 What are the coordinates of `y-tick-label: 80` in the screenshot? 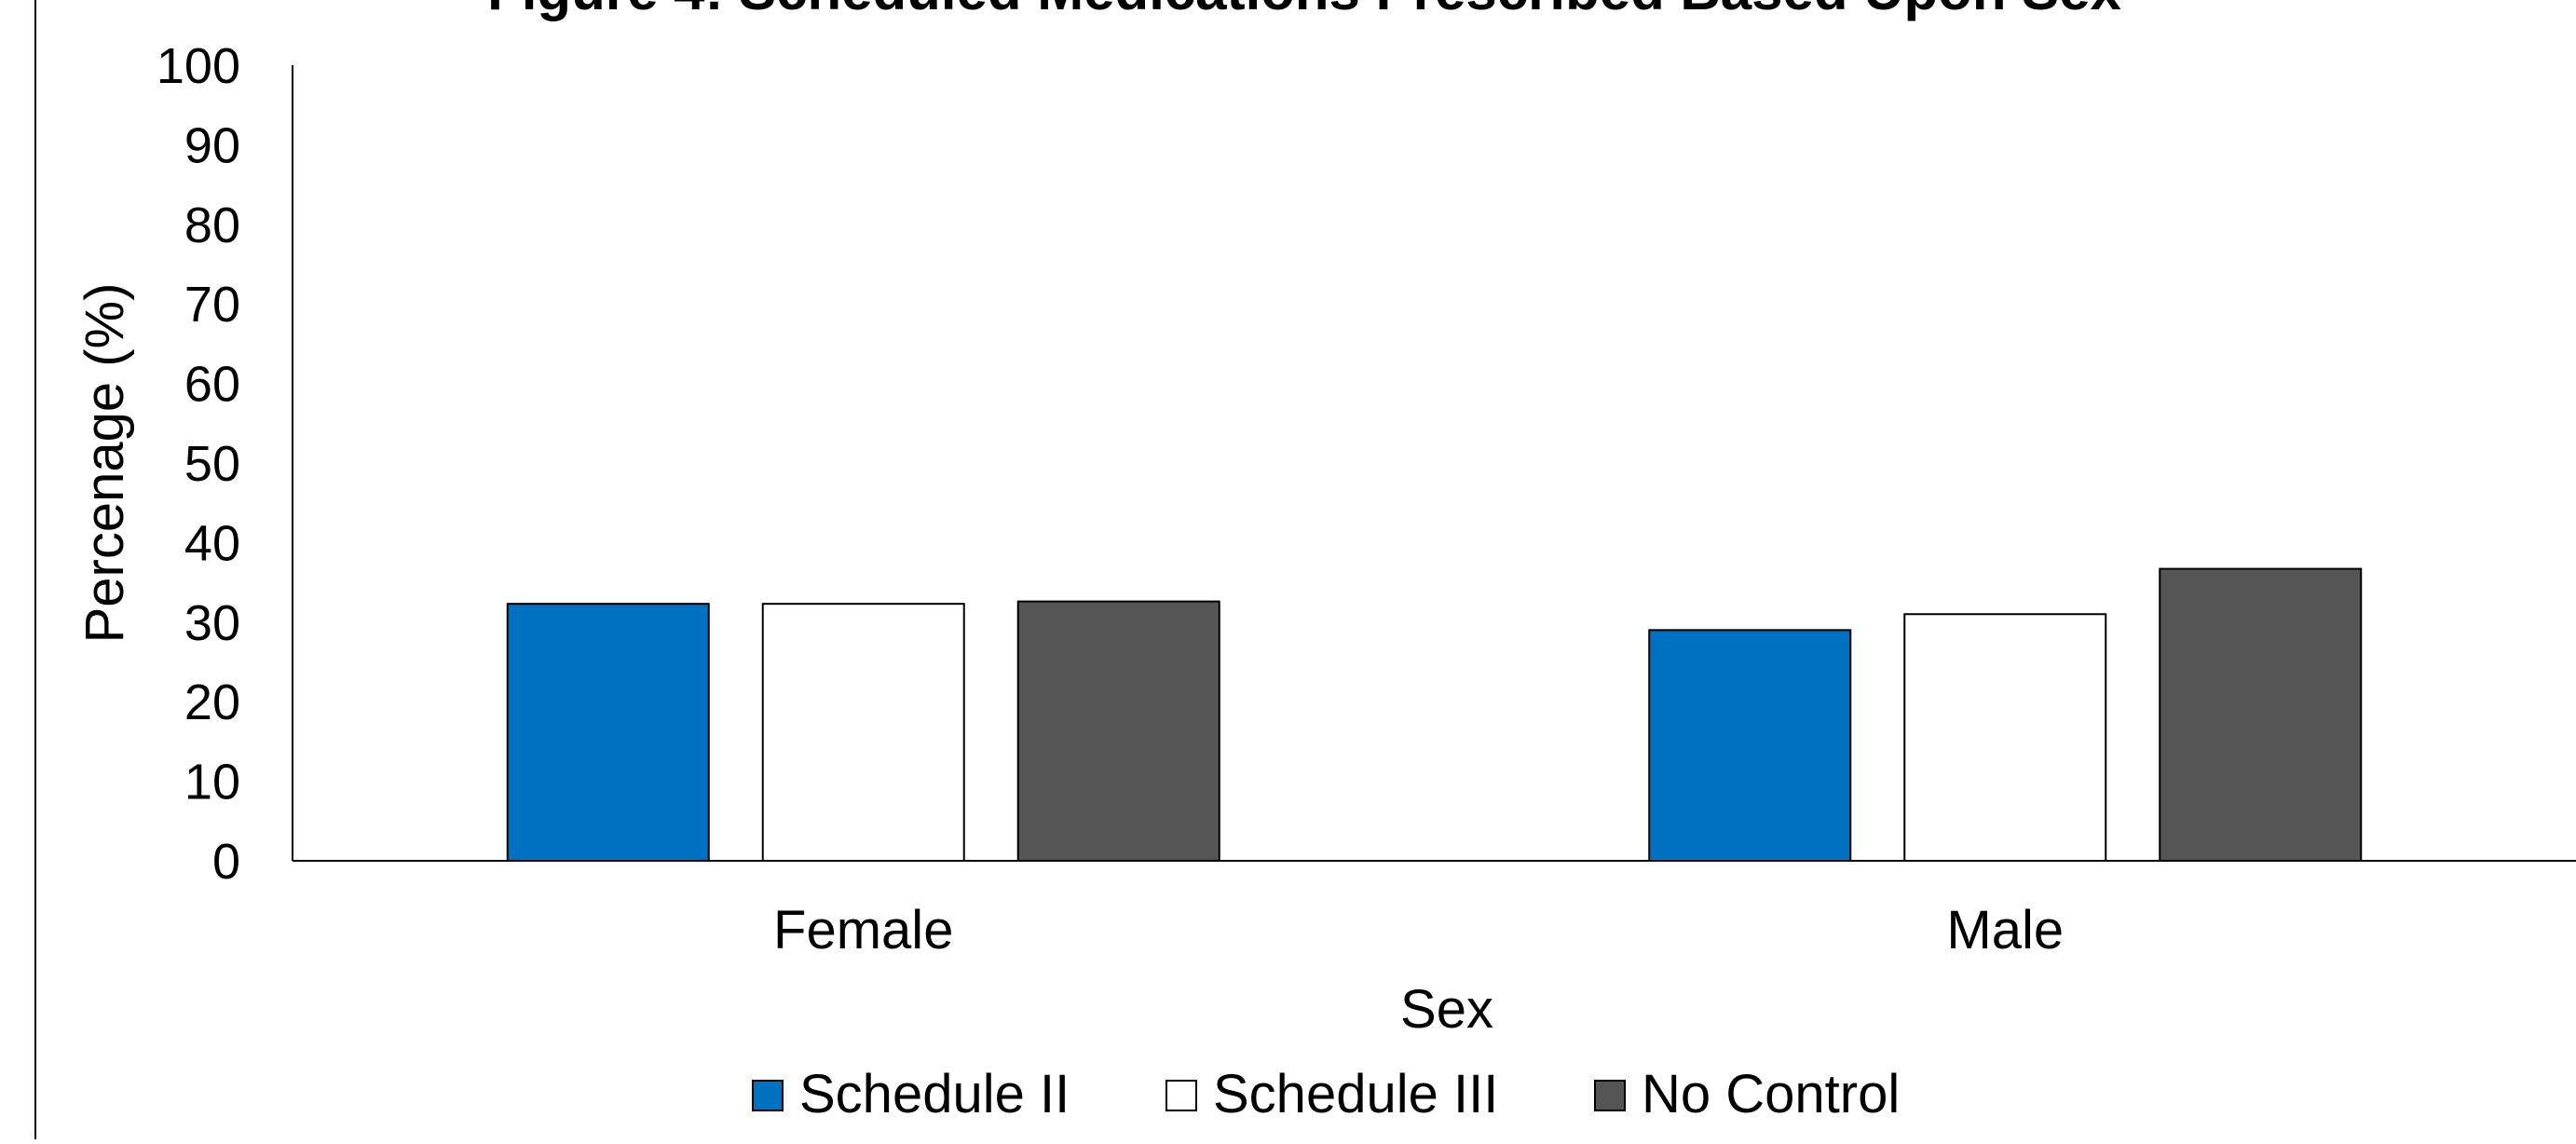 It's located at (212, 225).